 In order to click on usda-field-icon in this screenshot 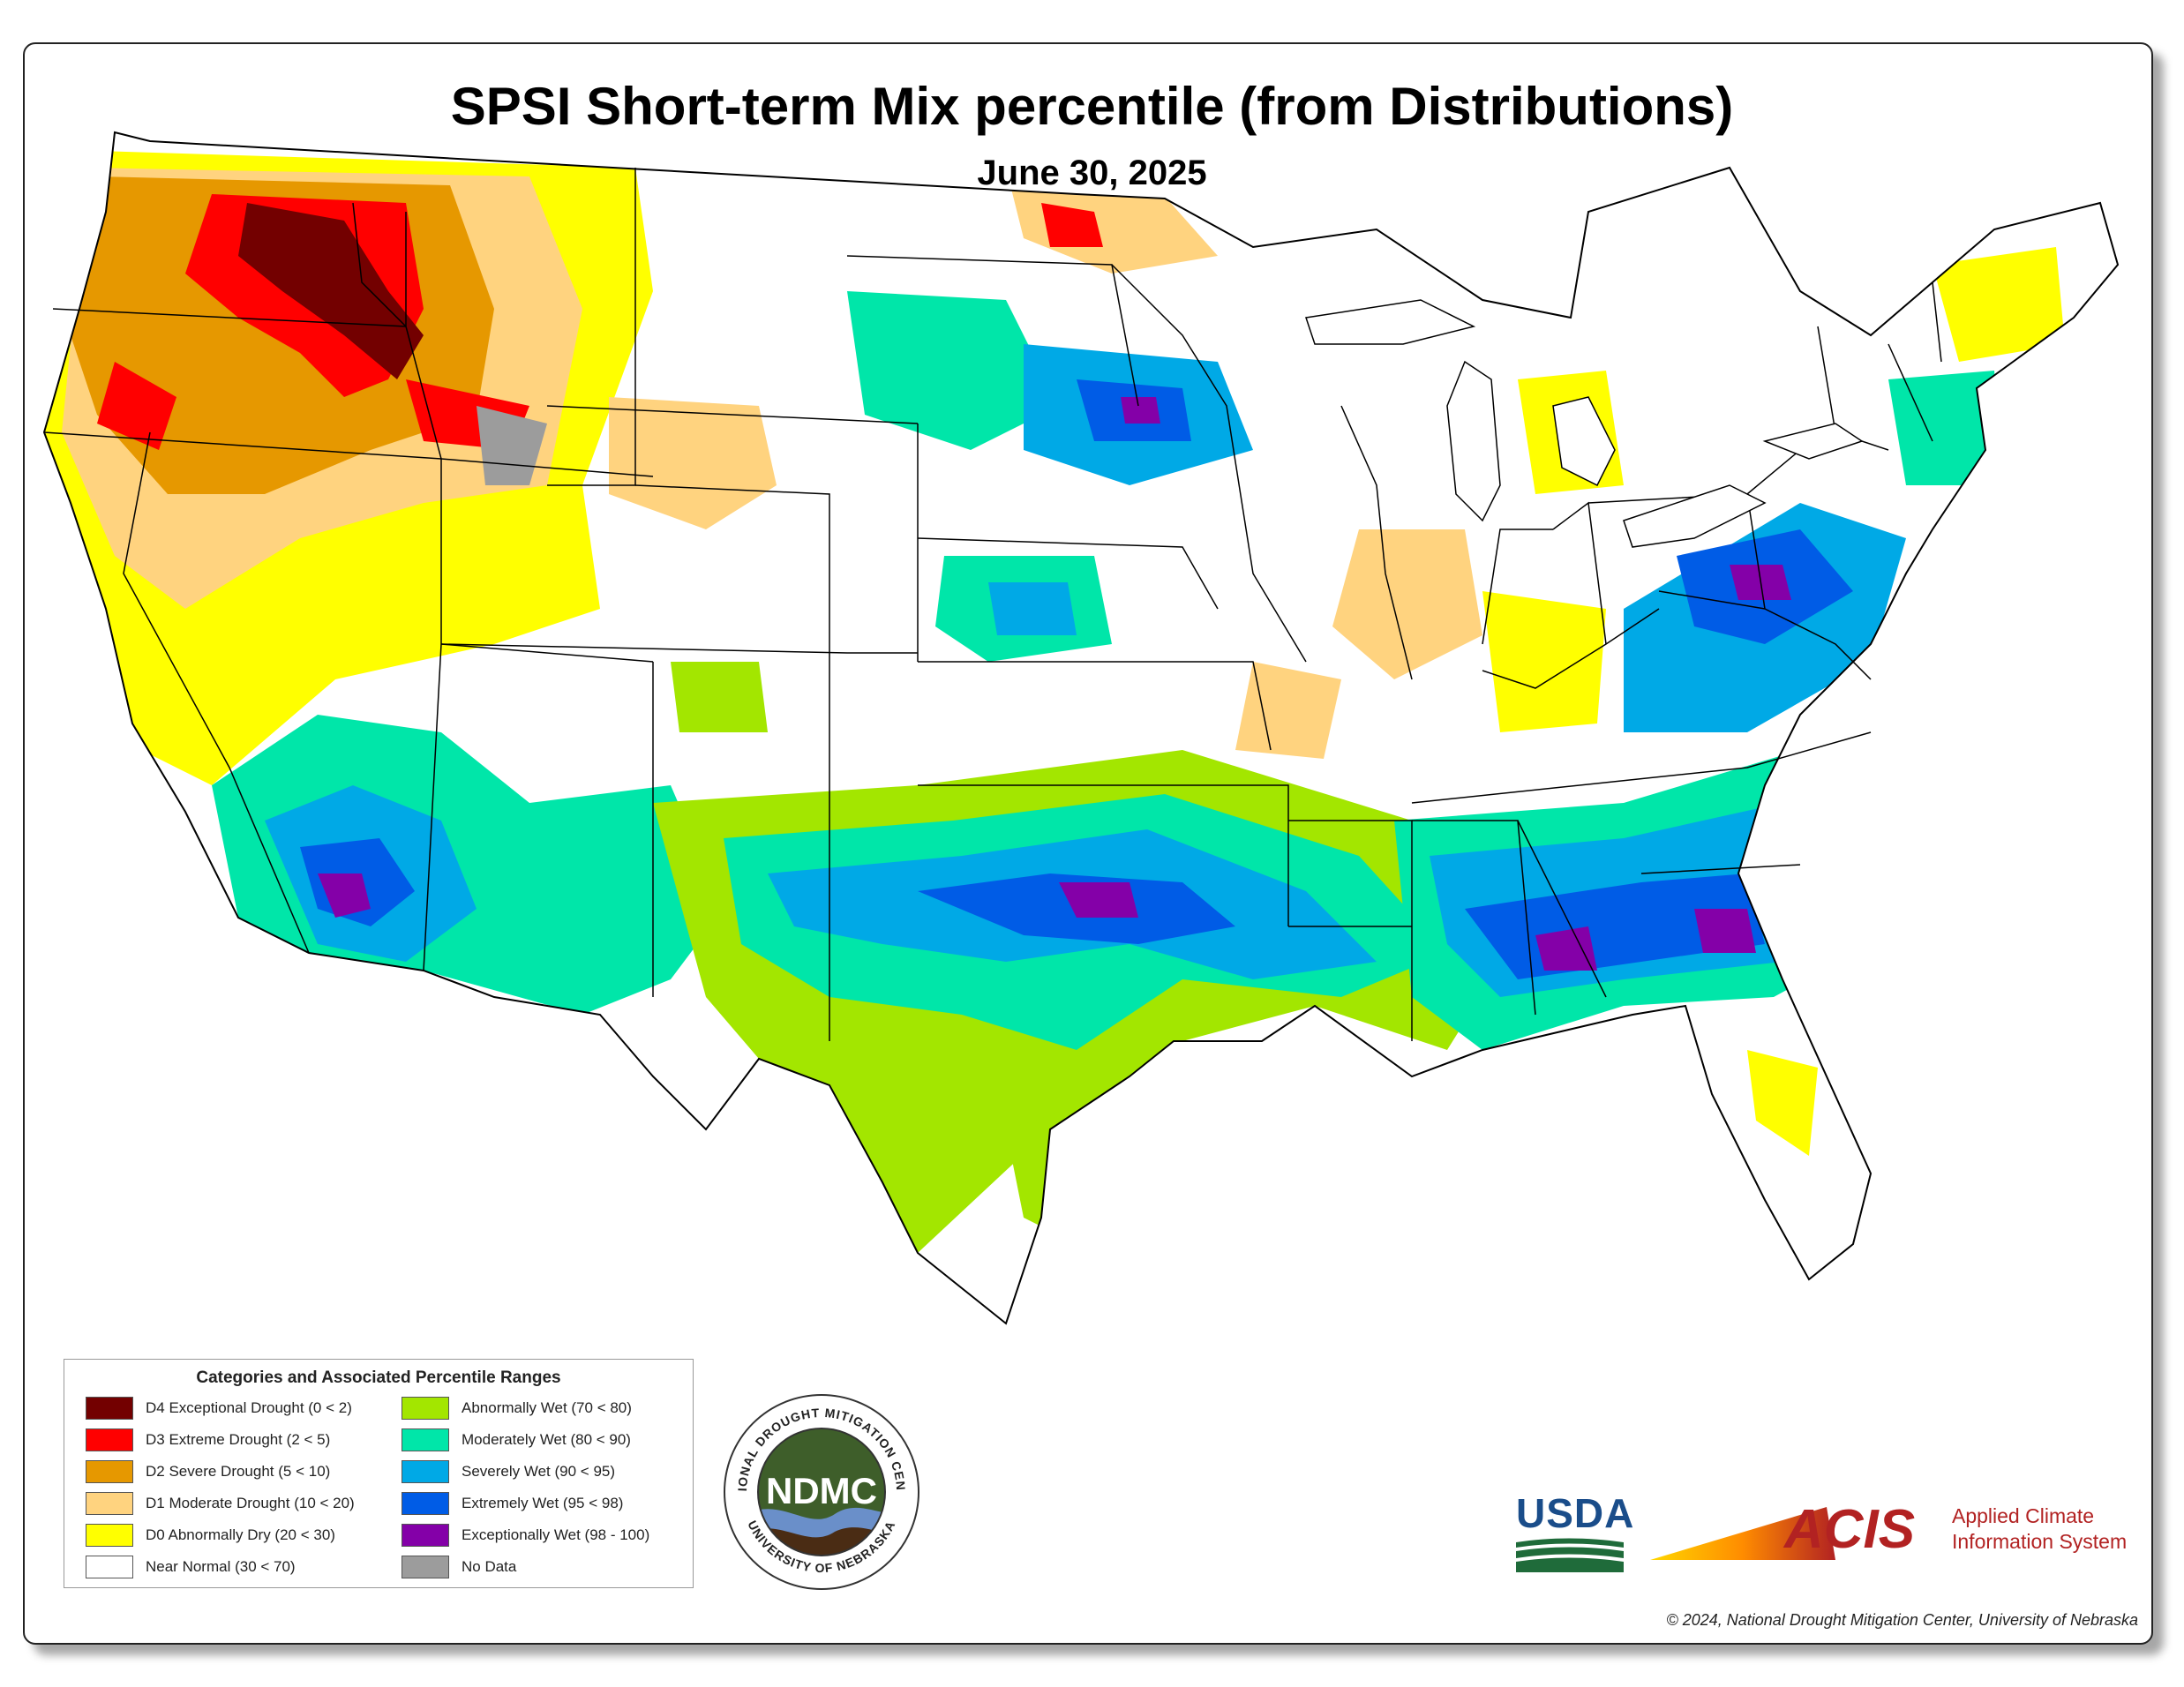, I will do `click(1570, 1555)`.